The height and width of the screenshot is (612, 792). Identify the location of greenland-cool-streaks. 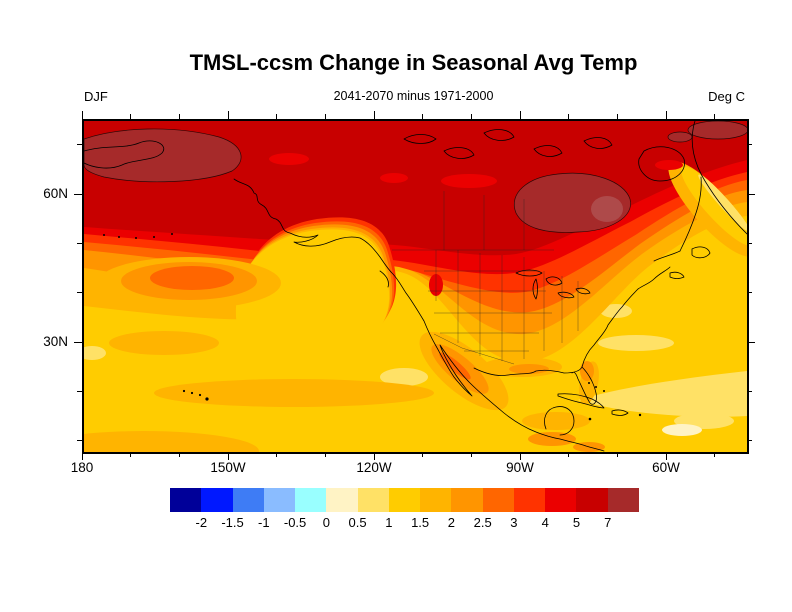
(707, 209).